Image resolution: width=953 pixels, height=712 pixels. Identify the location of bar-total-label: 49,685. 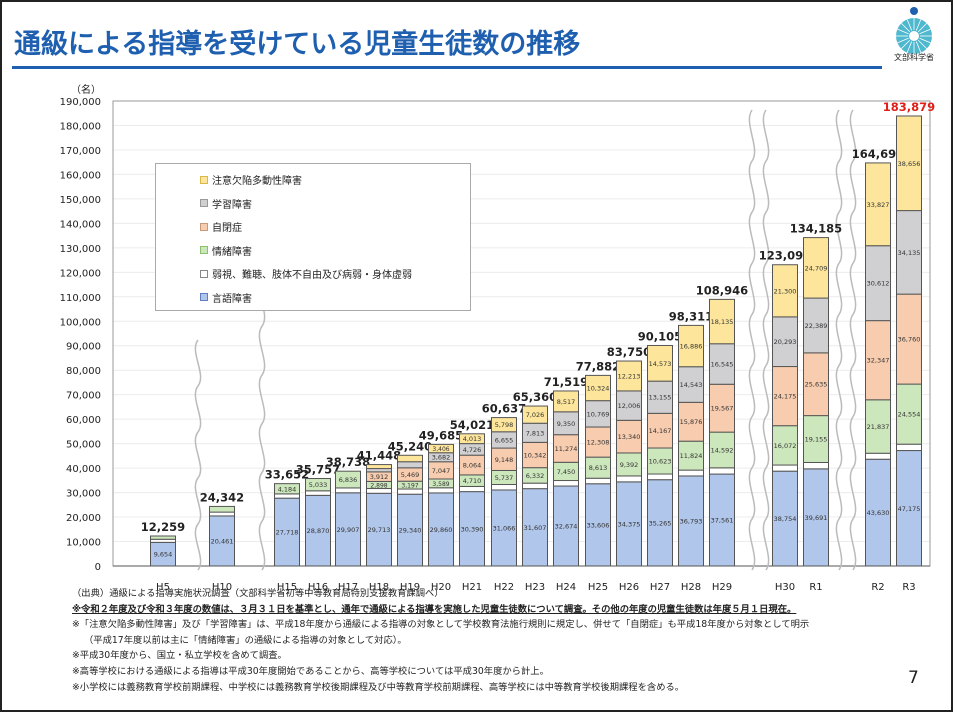
(441, 435).